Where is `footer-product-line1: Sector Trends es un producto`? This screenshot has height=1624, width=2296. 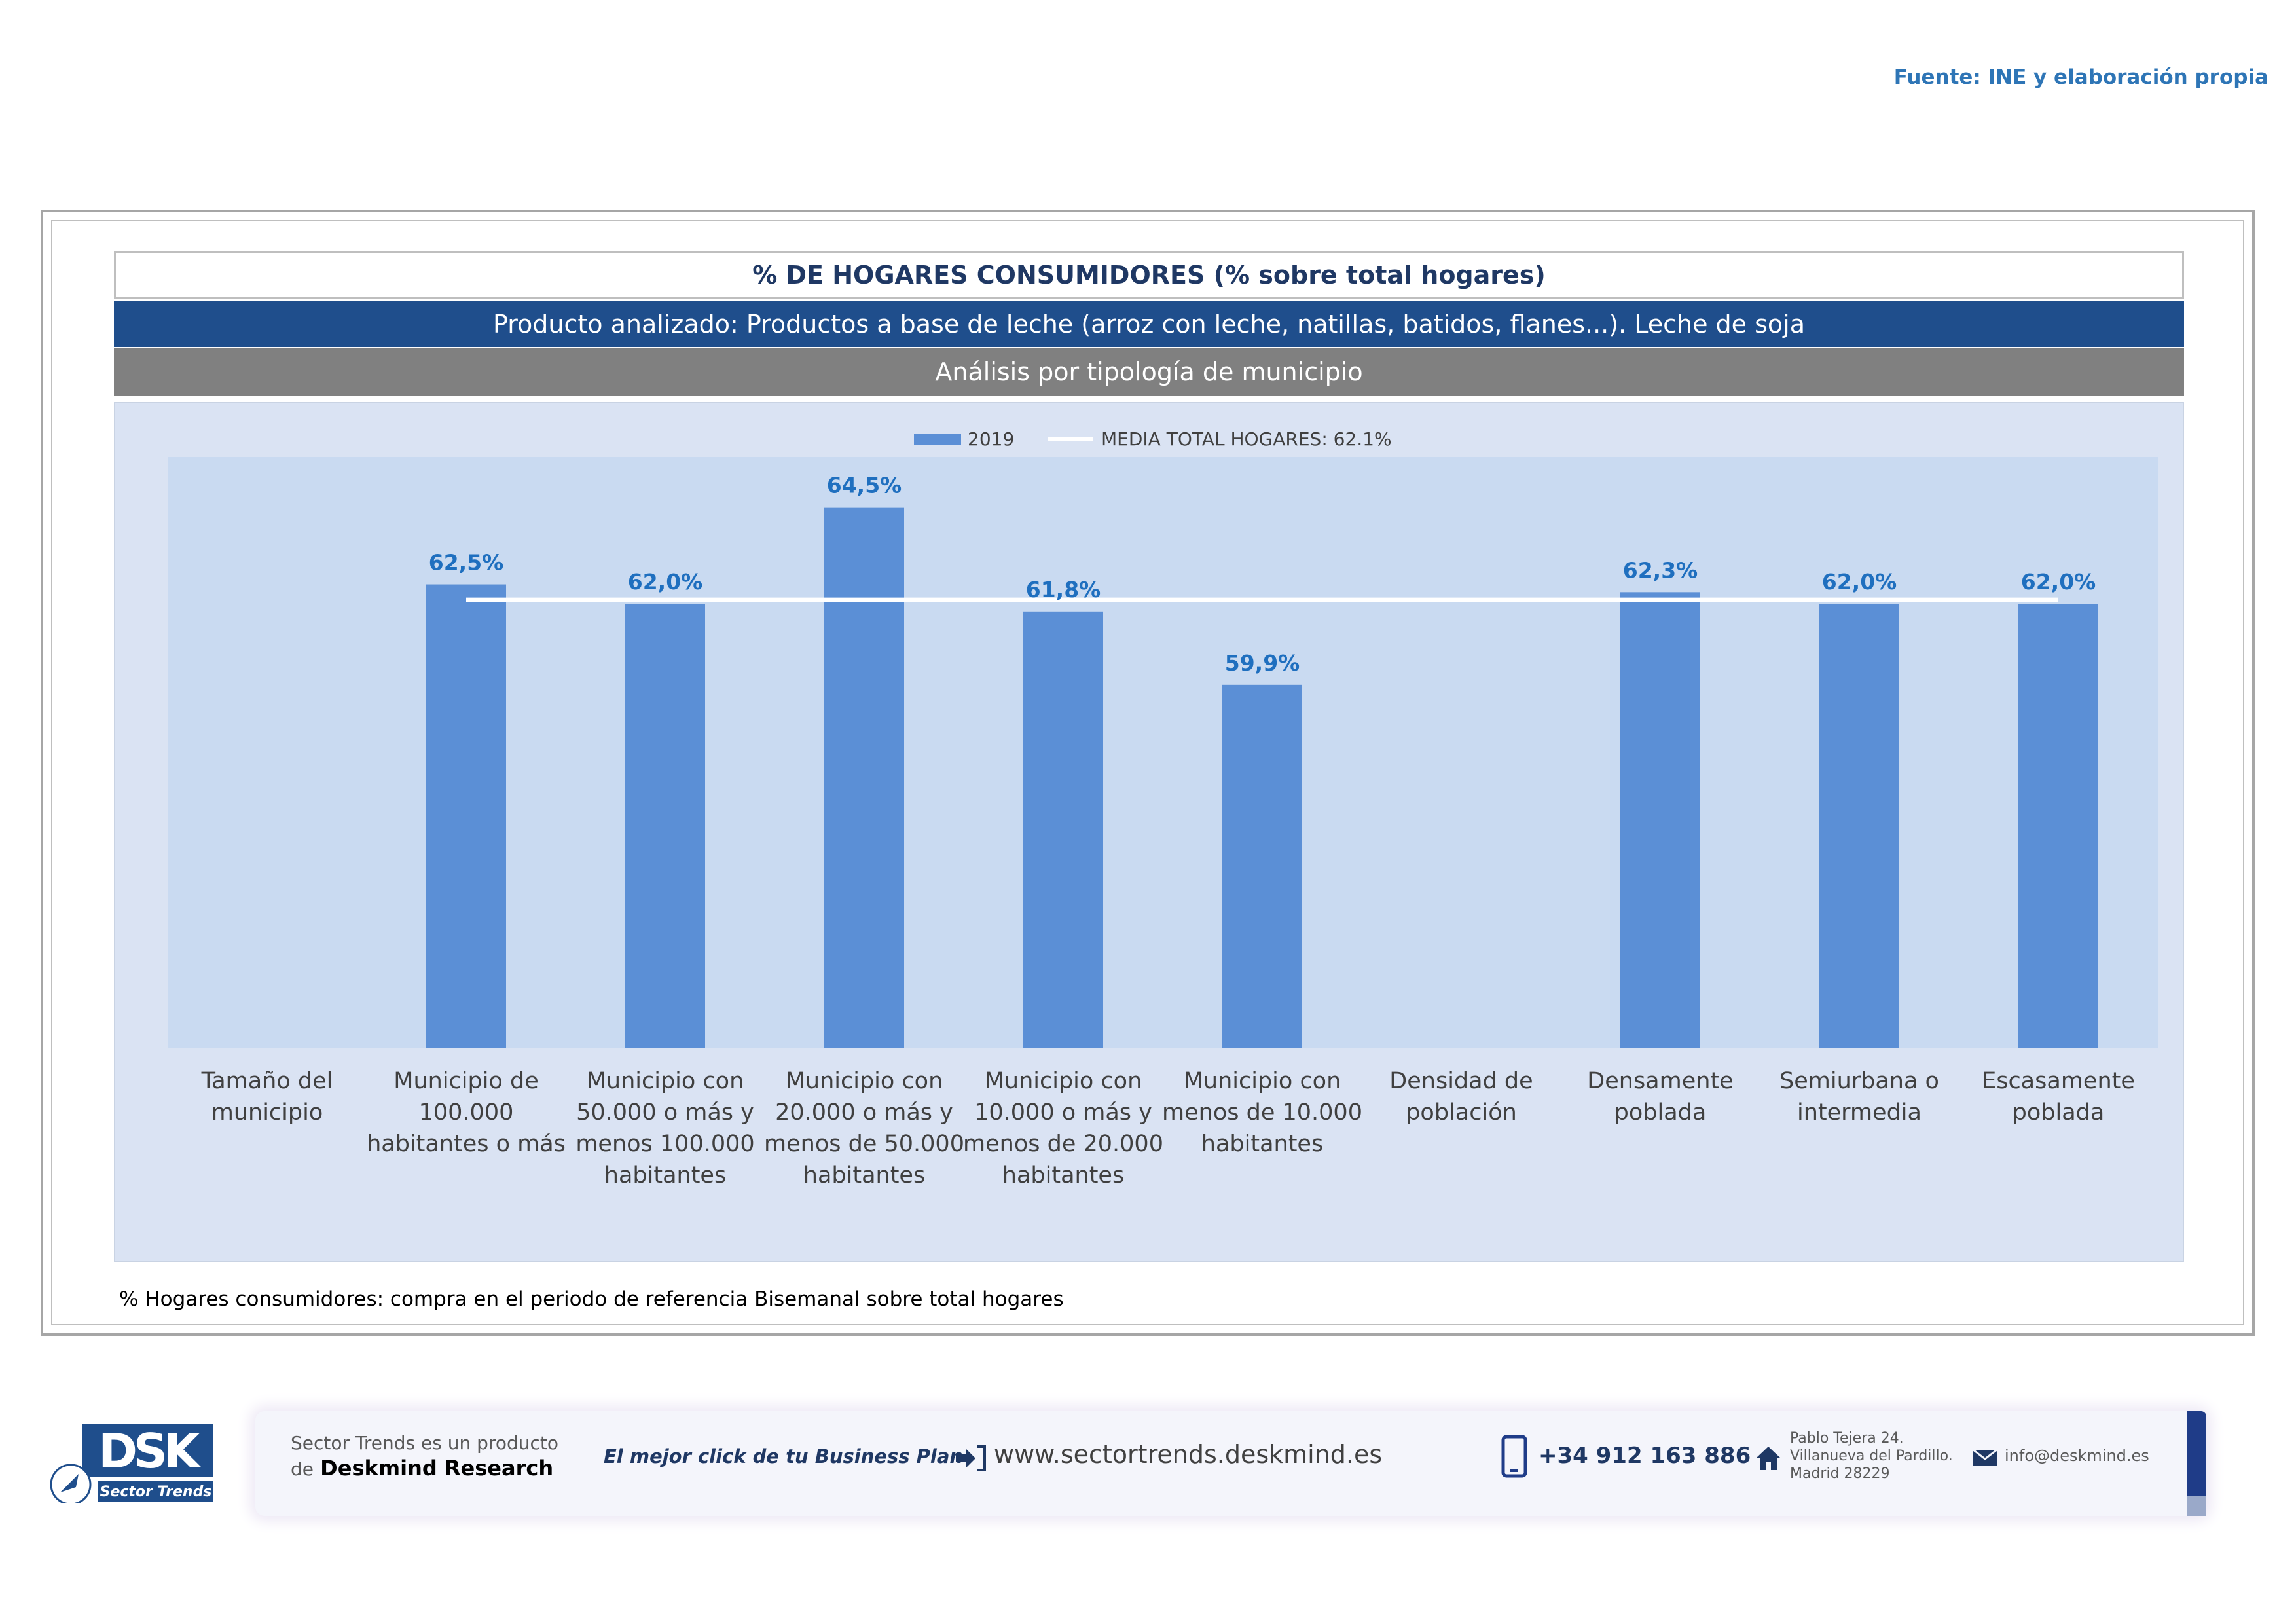 footer-product-line1: Sector Trends es un producto is located at coordinates (424, 1443).